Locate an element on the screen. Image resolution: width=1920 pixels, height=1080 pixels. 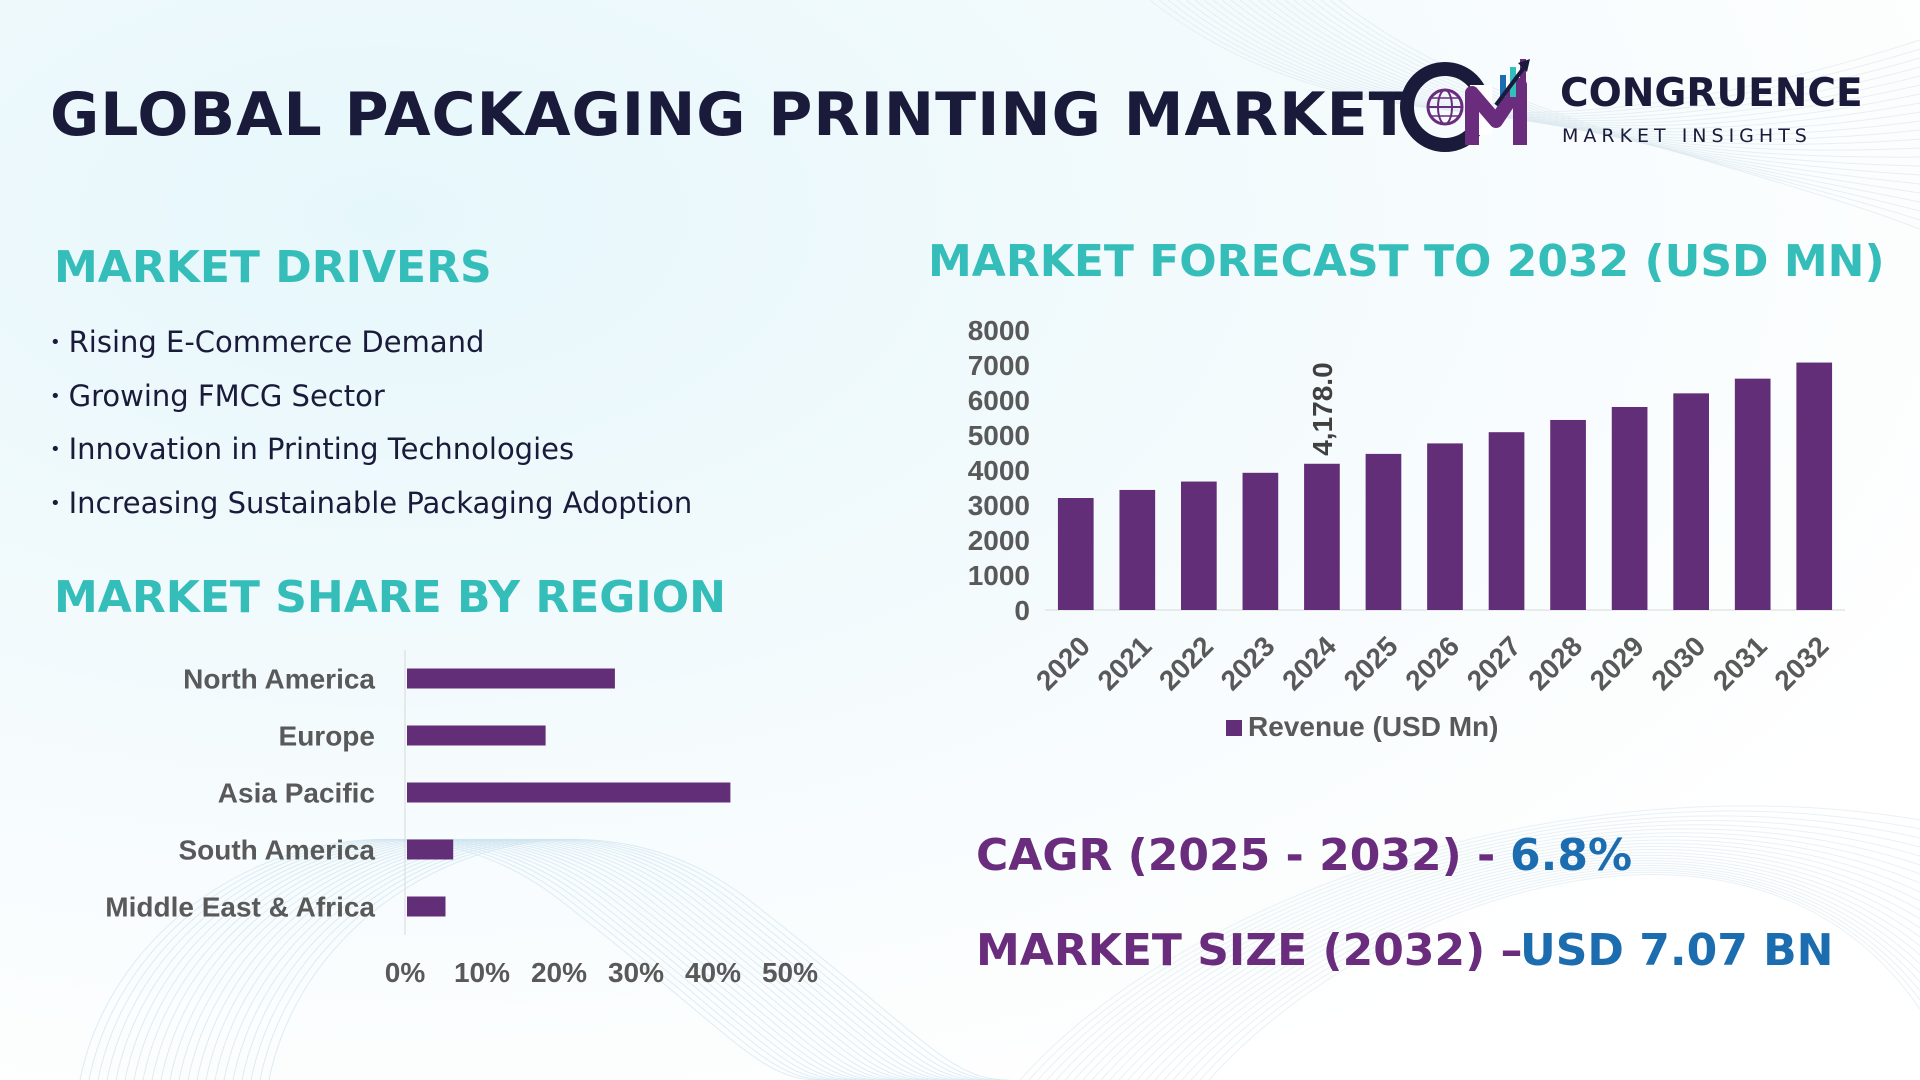
congruence-logo: CONGRUENCE MARKET INSIGHTS is located at coordinates (1635, 105).